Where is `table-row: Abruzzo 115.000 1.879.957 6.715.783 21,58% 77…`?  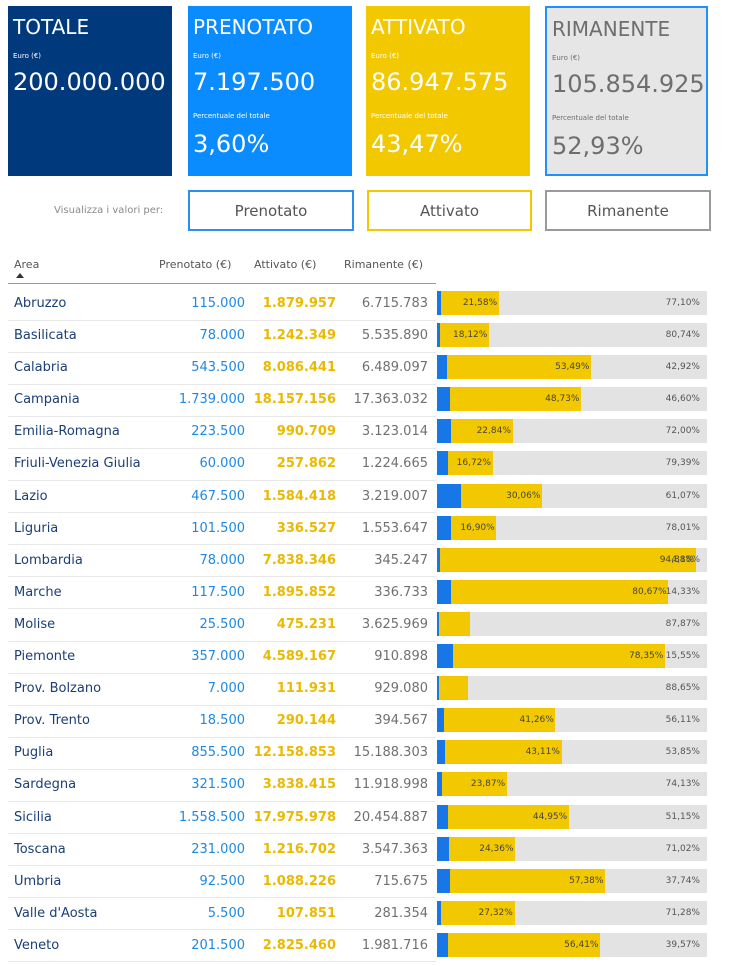
table-row: Abruzzo 115.000 1.879.957 6.715.783 21,58% 77… is located at coordinates (366, 304).